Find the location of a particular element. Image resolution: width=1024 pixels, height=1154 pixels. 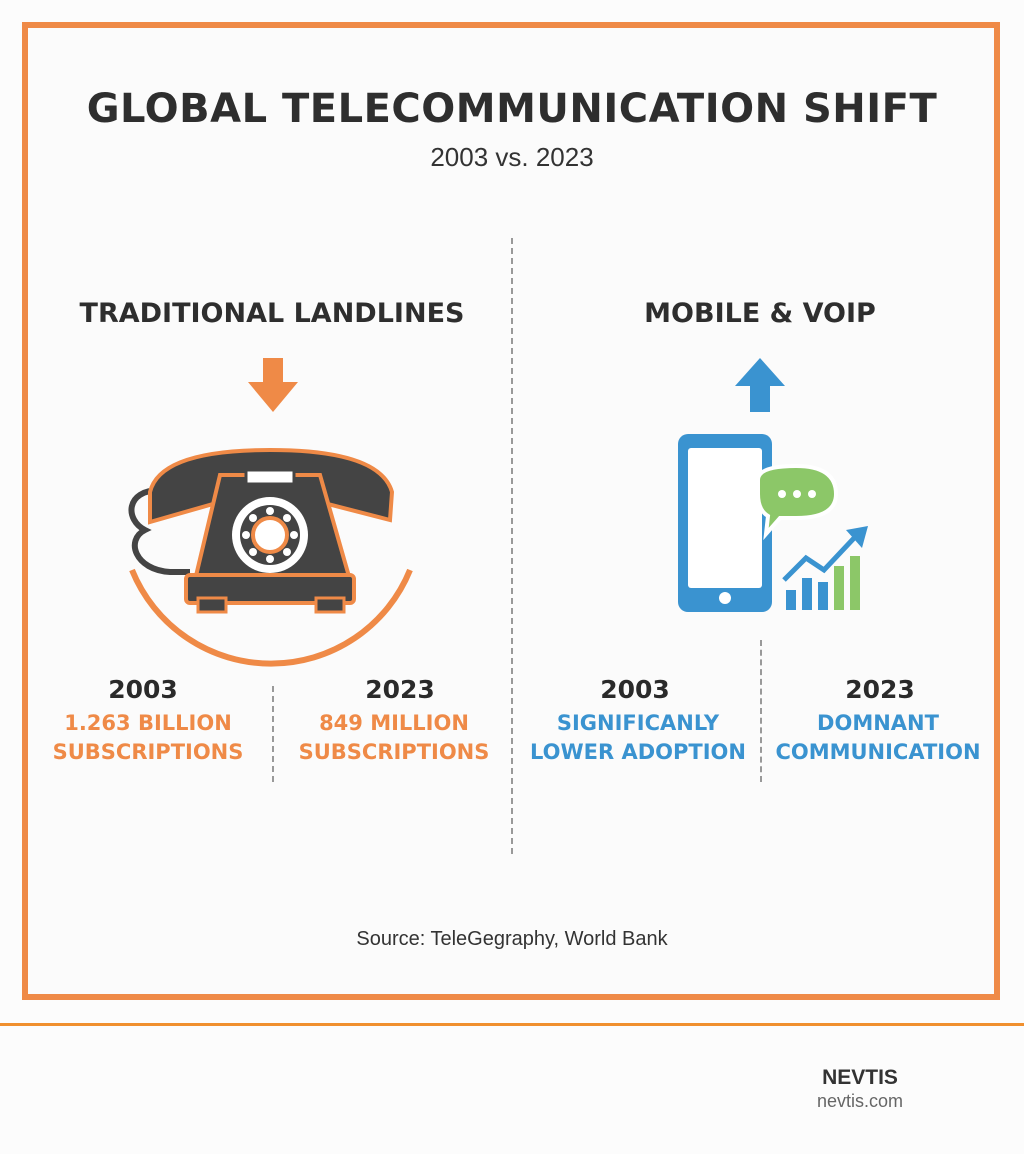

center-divider is located at coordinates (512, 546).